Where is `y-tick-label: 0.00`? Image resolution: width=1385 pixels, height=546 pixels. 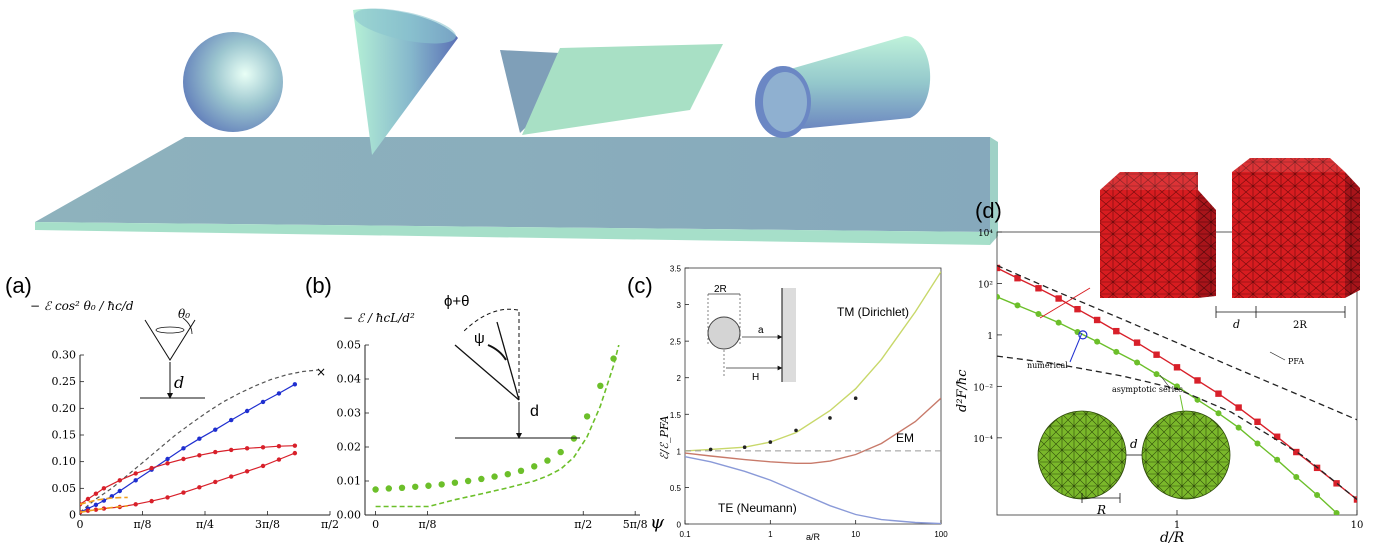
y-tick-label: 0.00 is located at coordinates (349, 515).